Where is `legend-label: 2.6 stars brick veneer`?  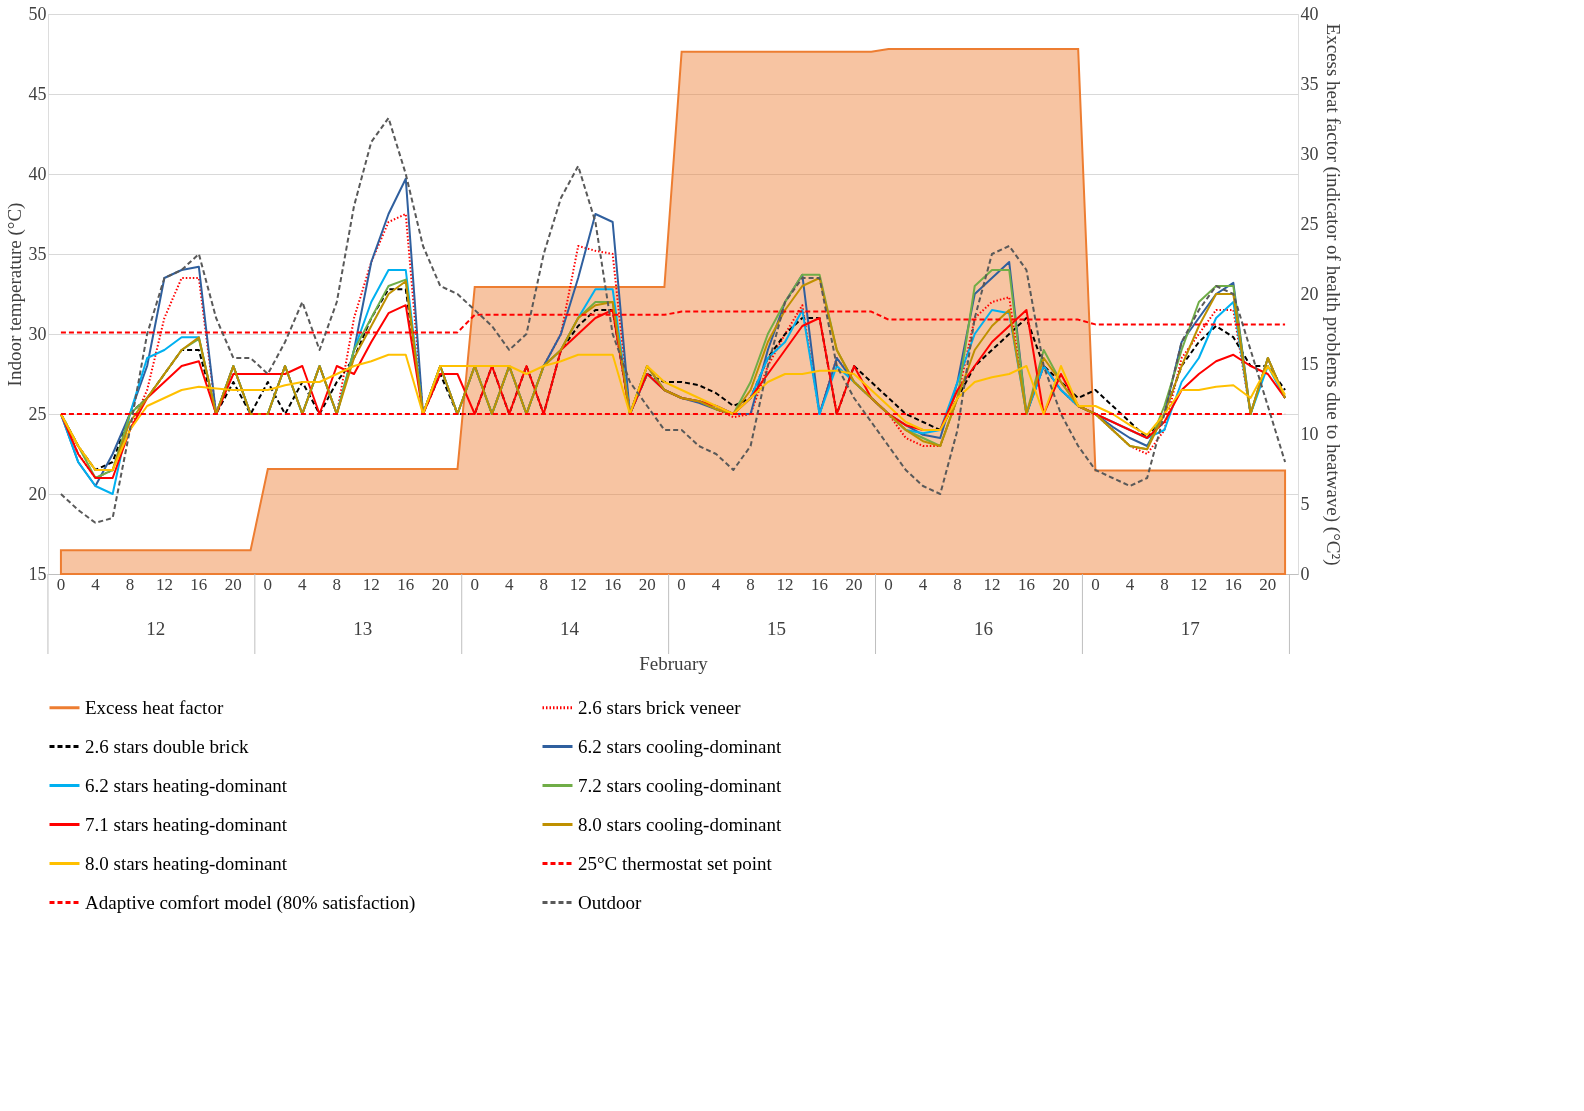
legend-label: 2.6 stars brick veneer is located at coordinates (660, 707).